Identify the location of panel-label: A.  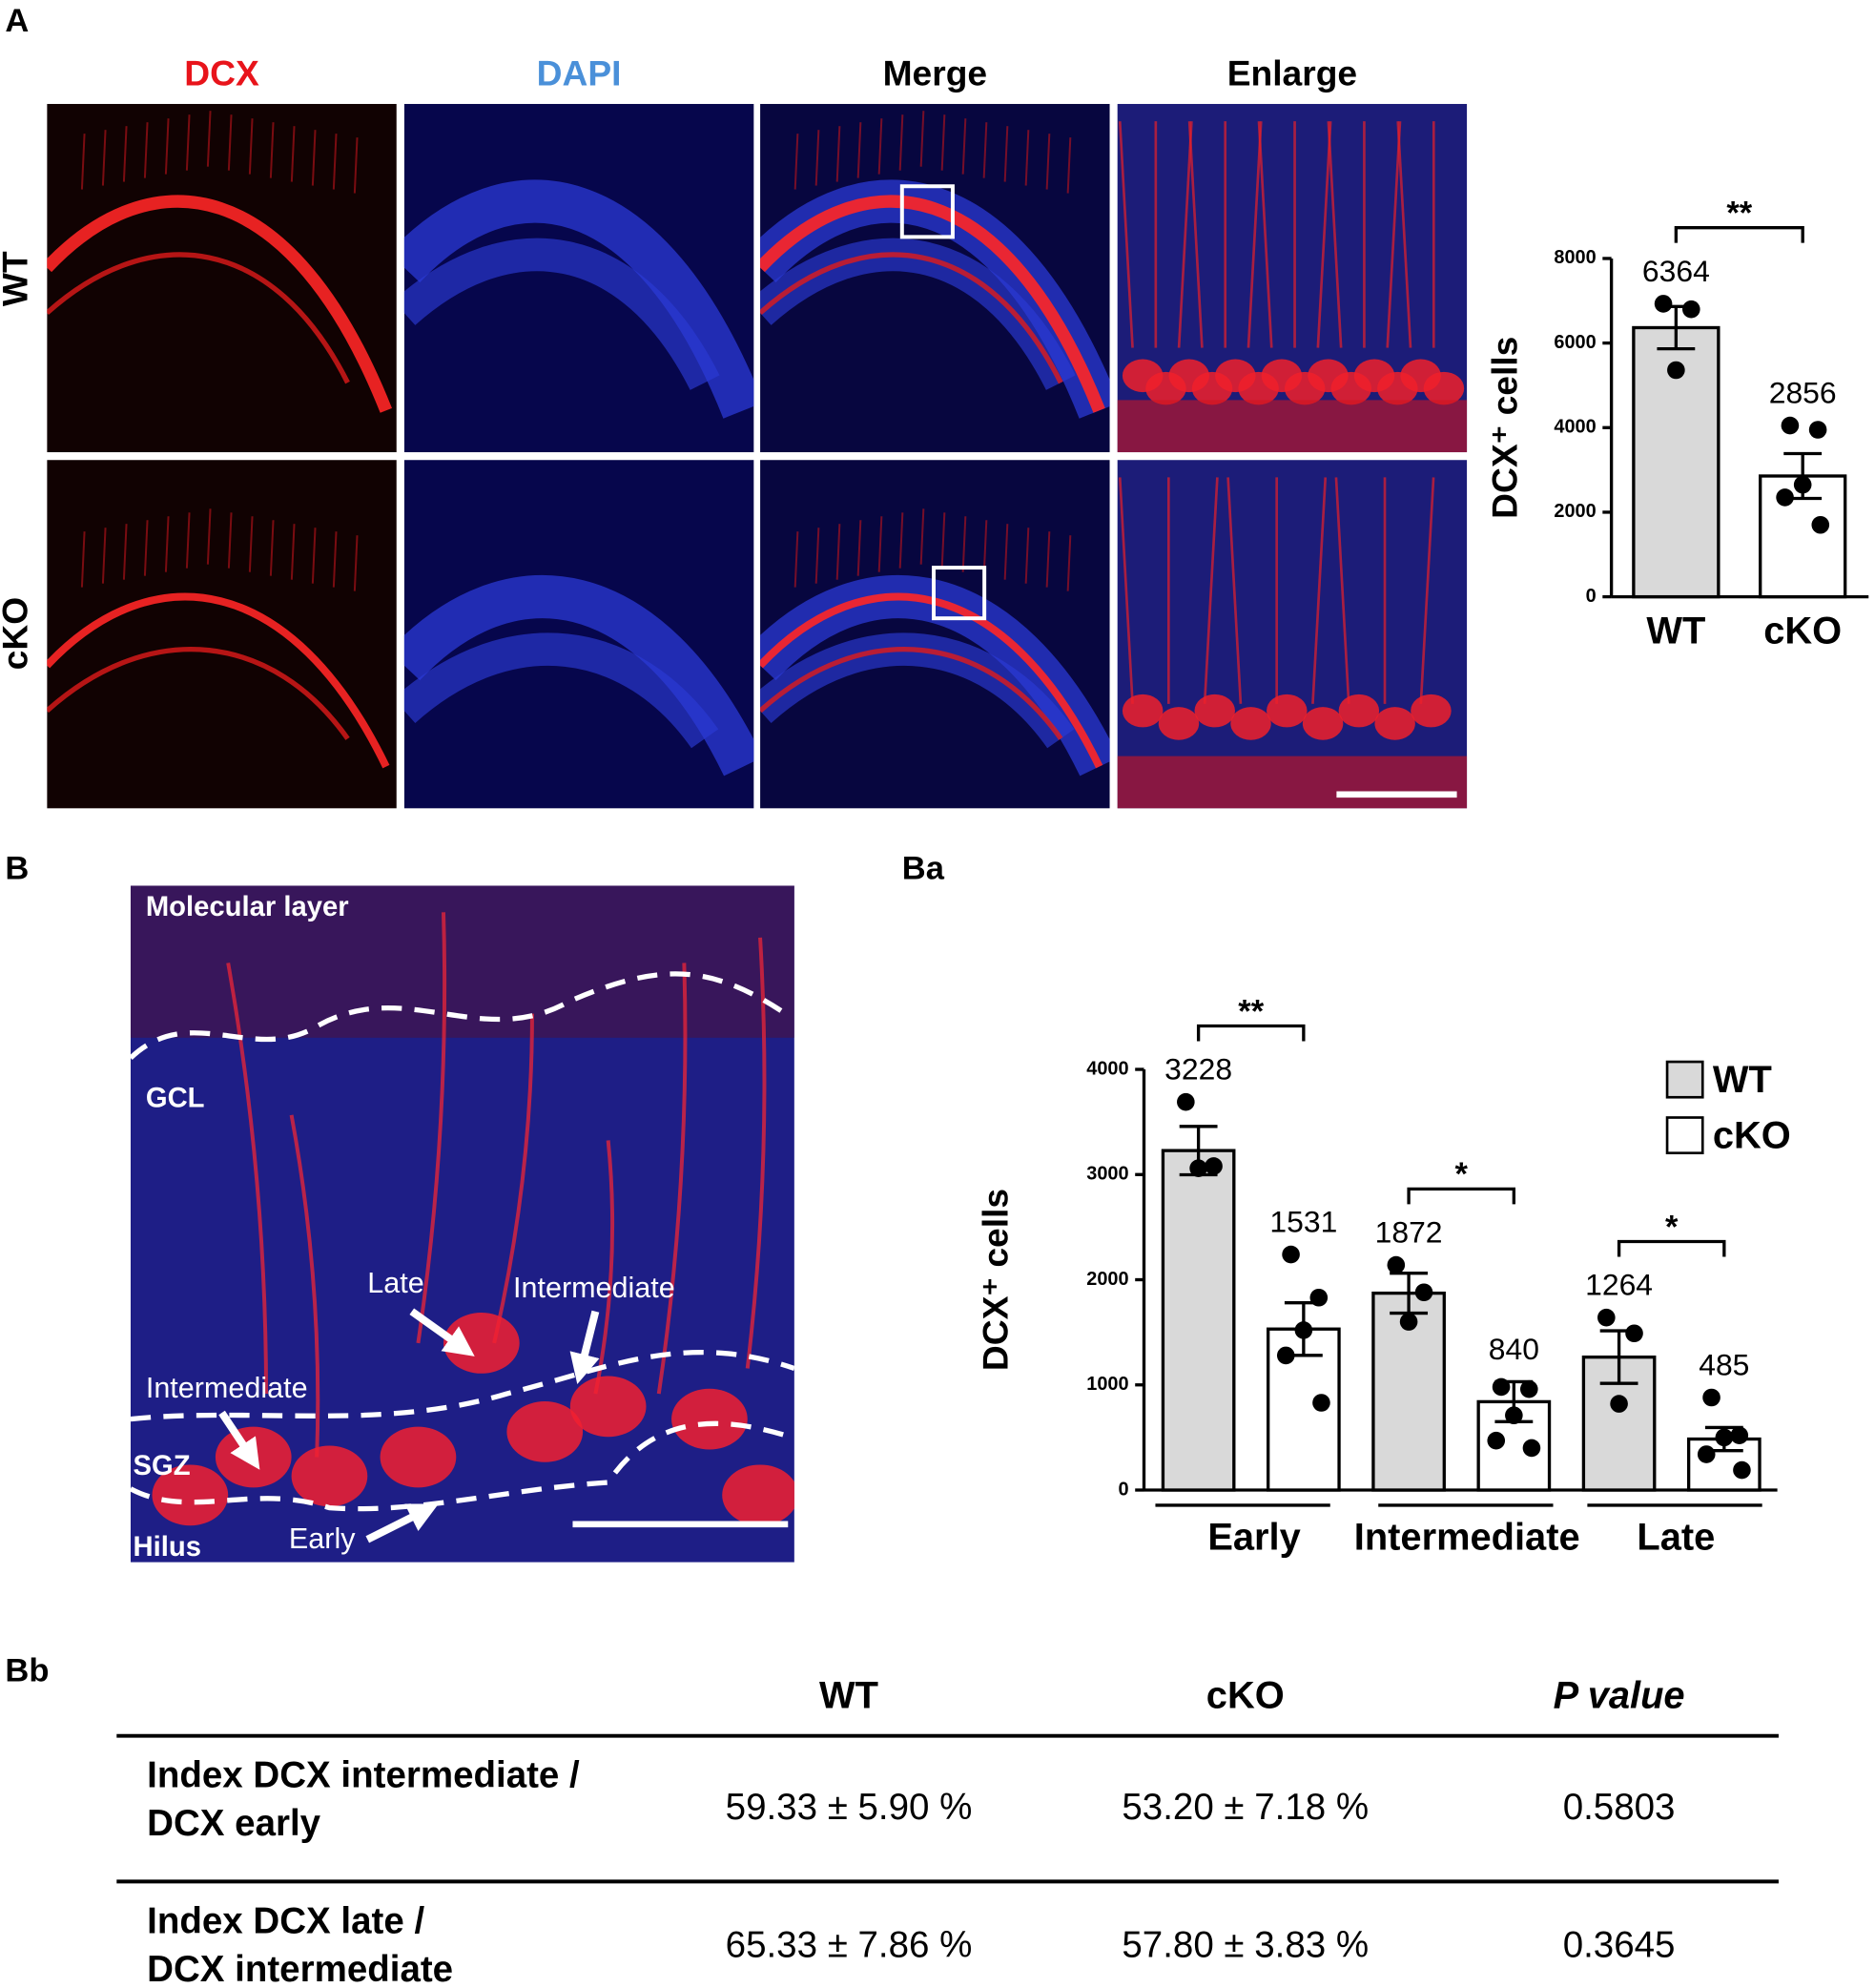
(17, 21).